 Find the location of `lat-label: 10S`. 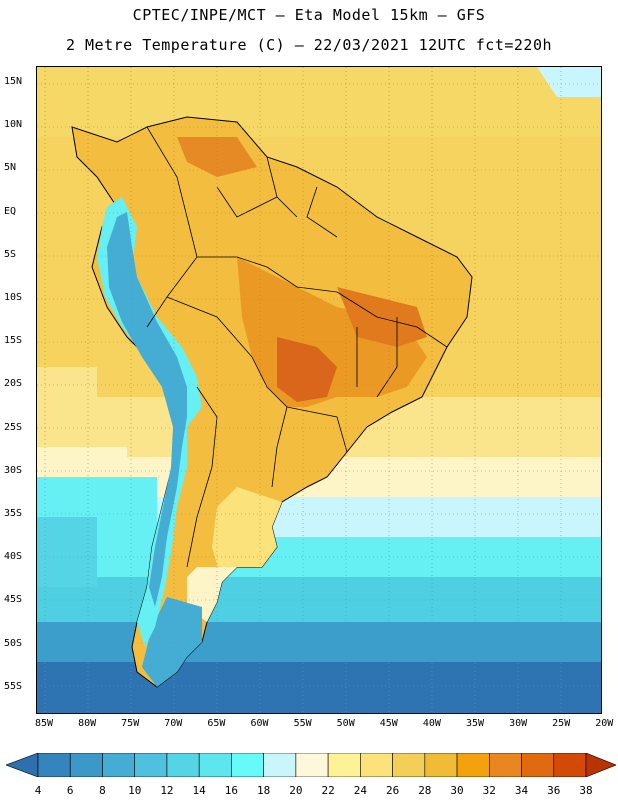

lat-label: 10S is located at coordinates (13, 297).